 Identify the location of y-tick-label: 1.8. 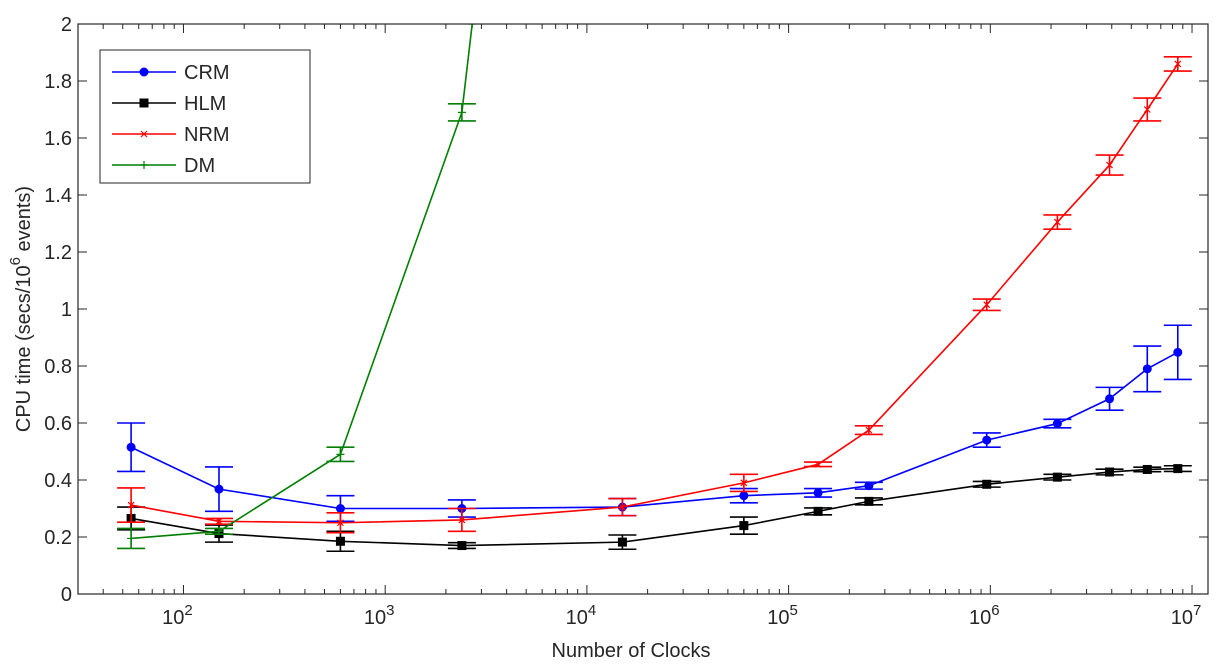
(58, 82).